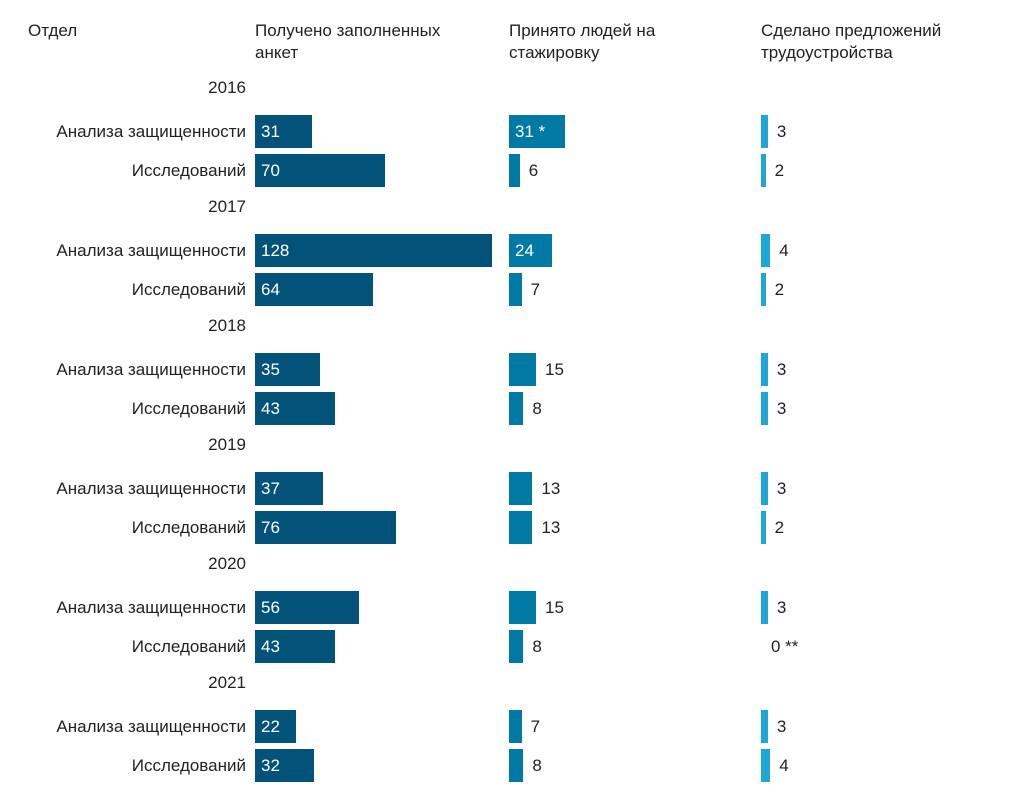 The height and width of the screenshot is (808, 1024). I want to click on data-label-interns: 31 *, so click(530, 131).